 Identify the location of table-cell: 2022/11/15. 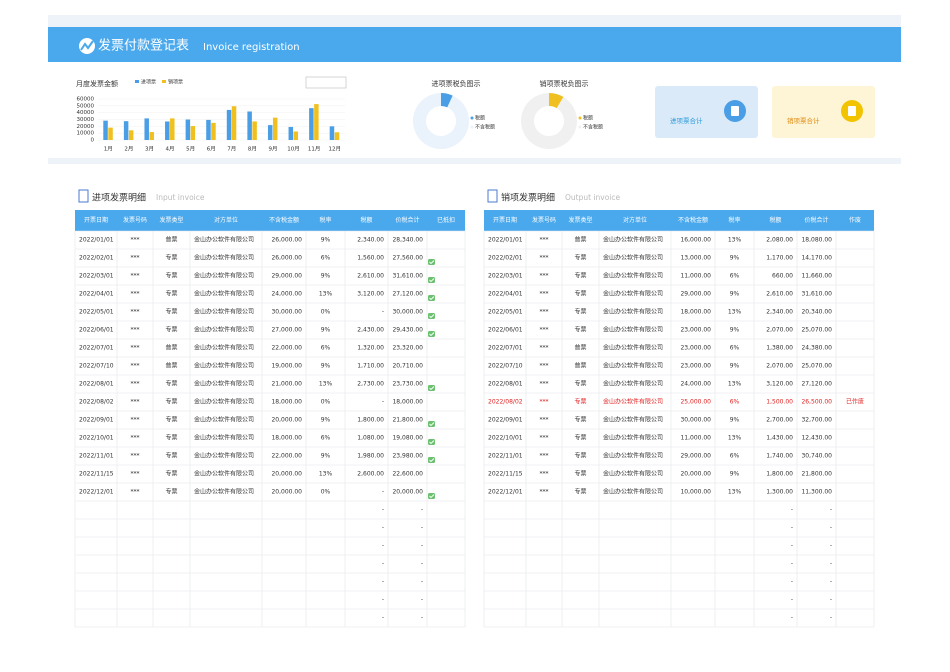
(96, 474).